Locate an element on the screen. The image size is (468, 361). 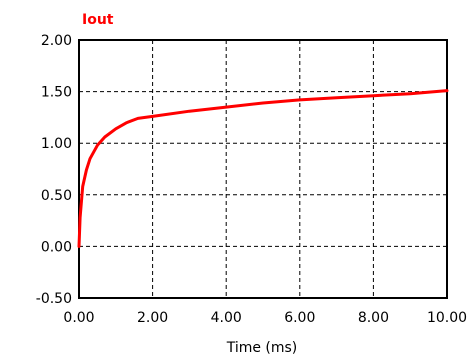
x-tick-label: 6.00 is located at coordinates (299, 318).